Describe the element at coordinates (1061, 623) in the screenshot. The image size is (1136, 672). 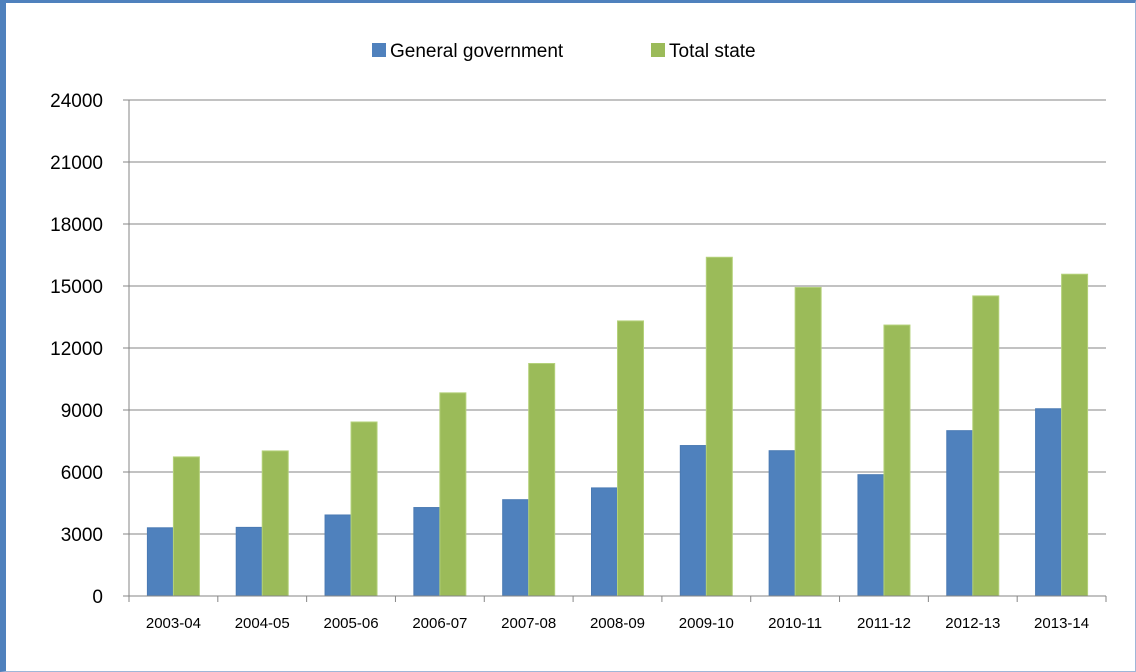
I see `x-tick-label: 2013-14` at that location.